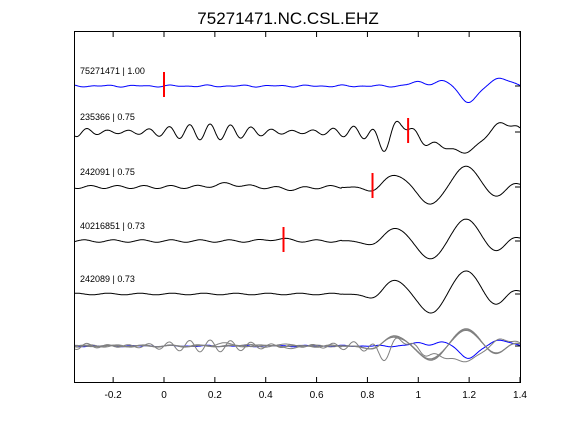  What do you see at coordinates (469, 395) in the screenshot?
I see `x-tick-label: 1.2` at bounding box center [469, 395].